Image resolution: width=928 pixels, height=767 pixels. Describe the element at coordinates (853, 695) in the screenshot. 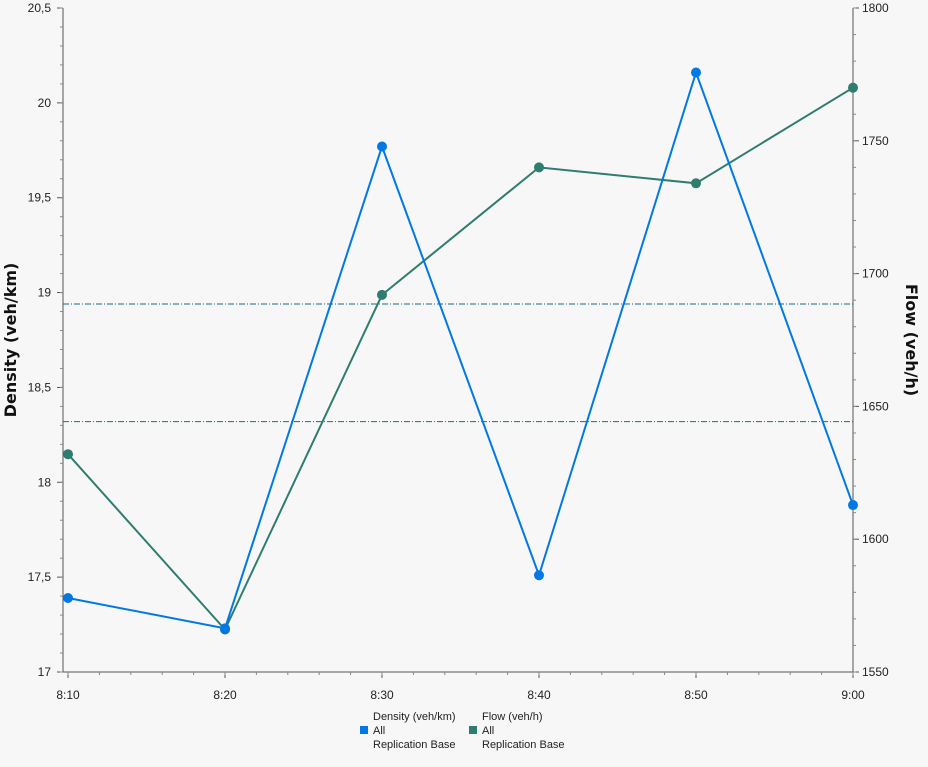

I see `x-tick-label: 9:00` at that location.